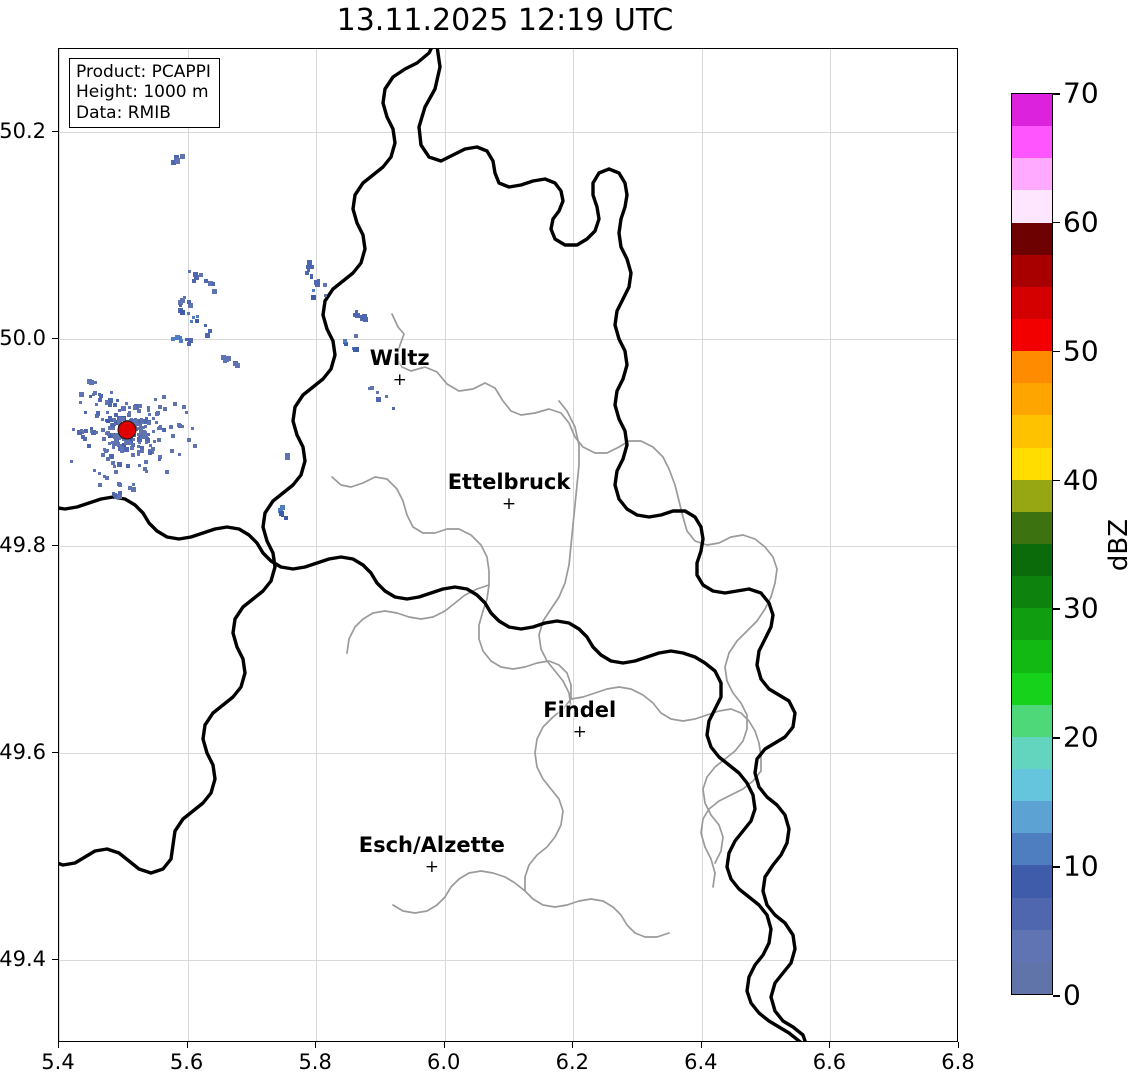 The image size is (1145, 1084). I want to click on city-label-esch-alzette: Esch/Alzette +, so click(431, 854).